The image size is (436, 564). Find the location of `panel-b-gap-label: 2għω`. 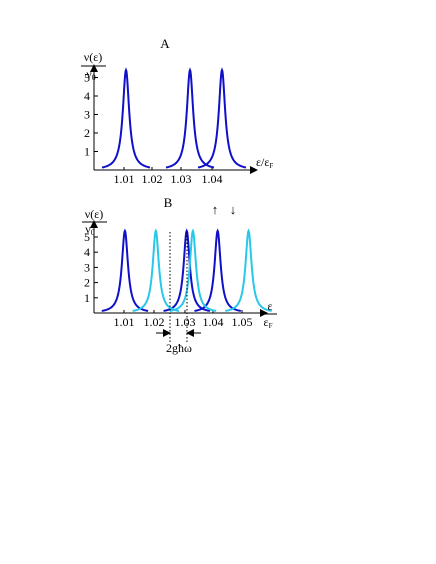

panel-b-gap-label: 2għω is located at coordinates (179, 348).